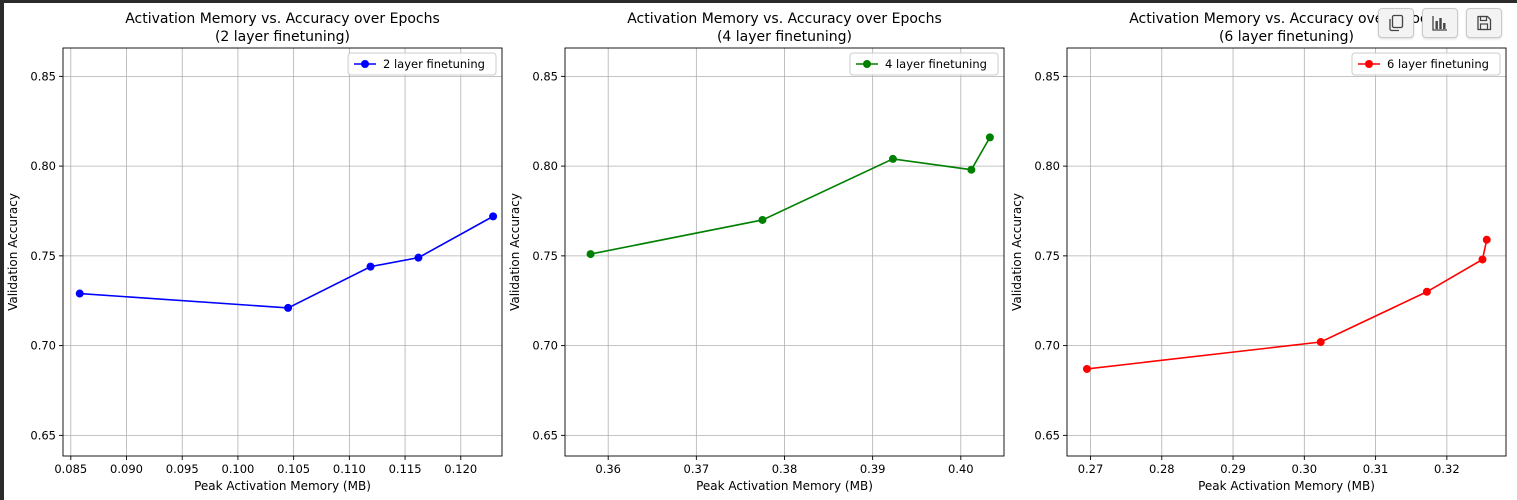 Image resolution: width=1517 pixels, height=500 pixels. I want to click on copy-button, so click(1396, 23).